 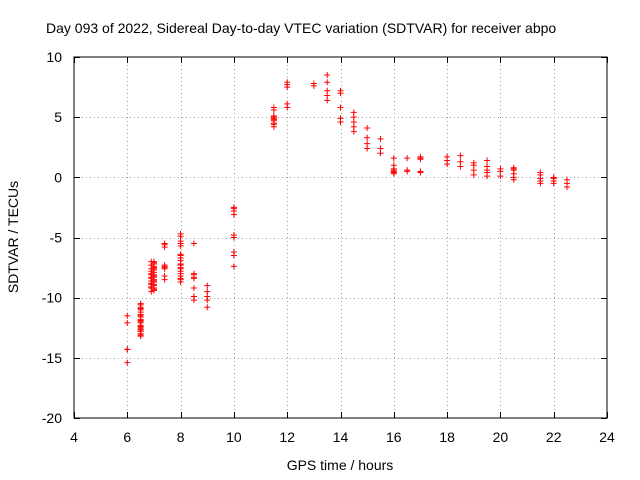 What do you see at coordinates (127, 437) in the screenshot?
I see `x-tick-label: 6` at bounding box center [127, 437].